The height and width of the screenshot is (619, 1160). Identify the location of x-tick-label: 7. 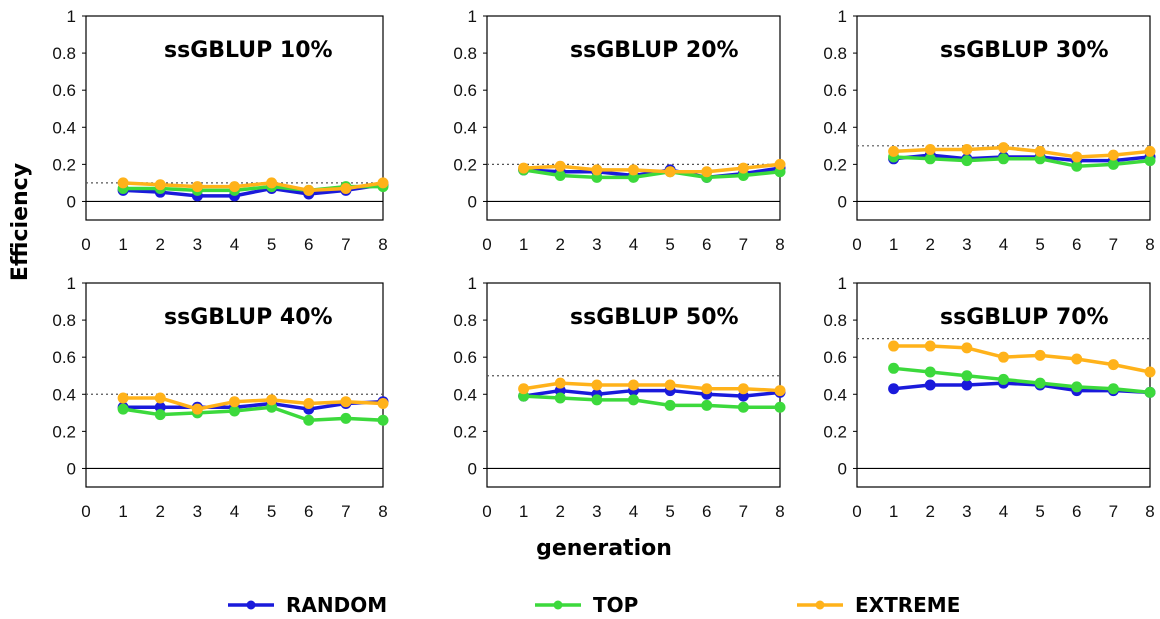
(345, 511).